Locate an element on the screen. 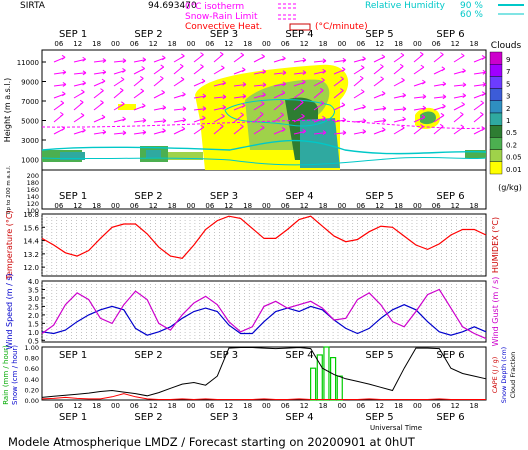 This screenshot has width=528, height=450. precip-ytick: 0.00 is located at coordinates (32, 401).